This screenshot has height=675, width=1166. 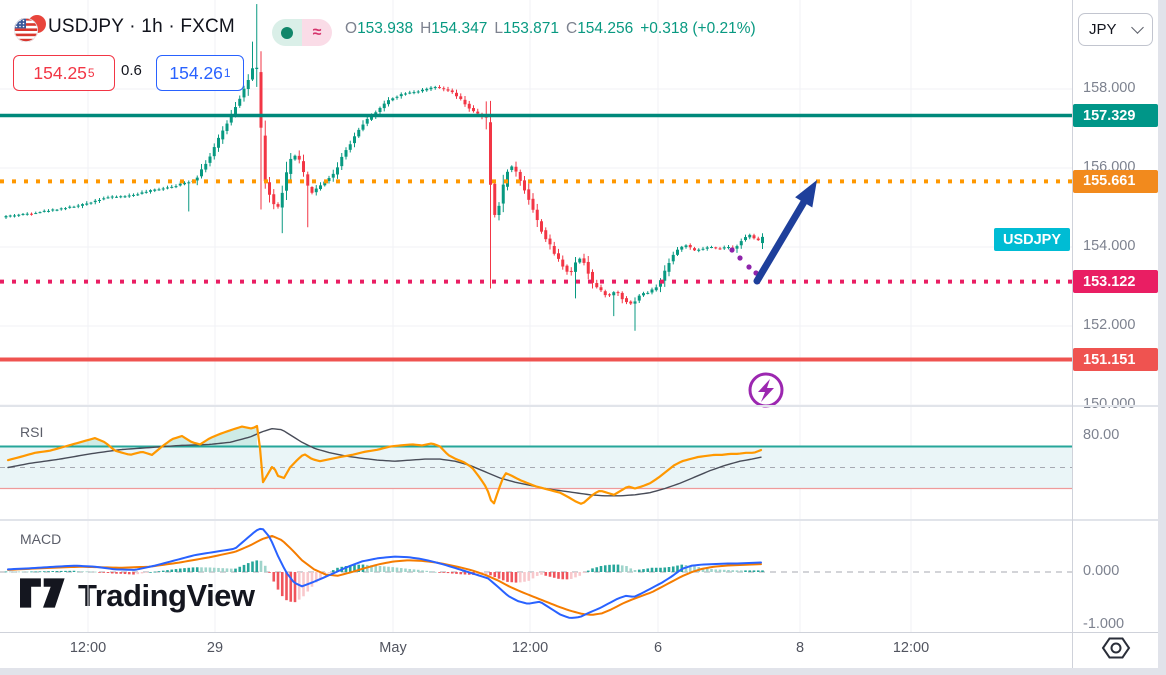 I want to click on time-tick-label: 6, so click(x=658, y=648).